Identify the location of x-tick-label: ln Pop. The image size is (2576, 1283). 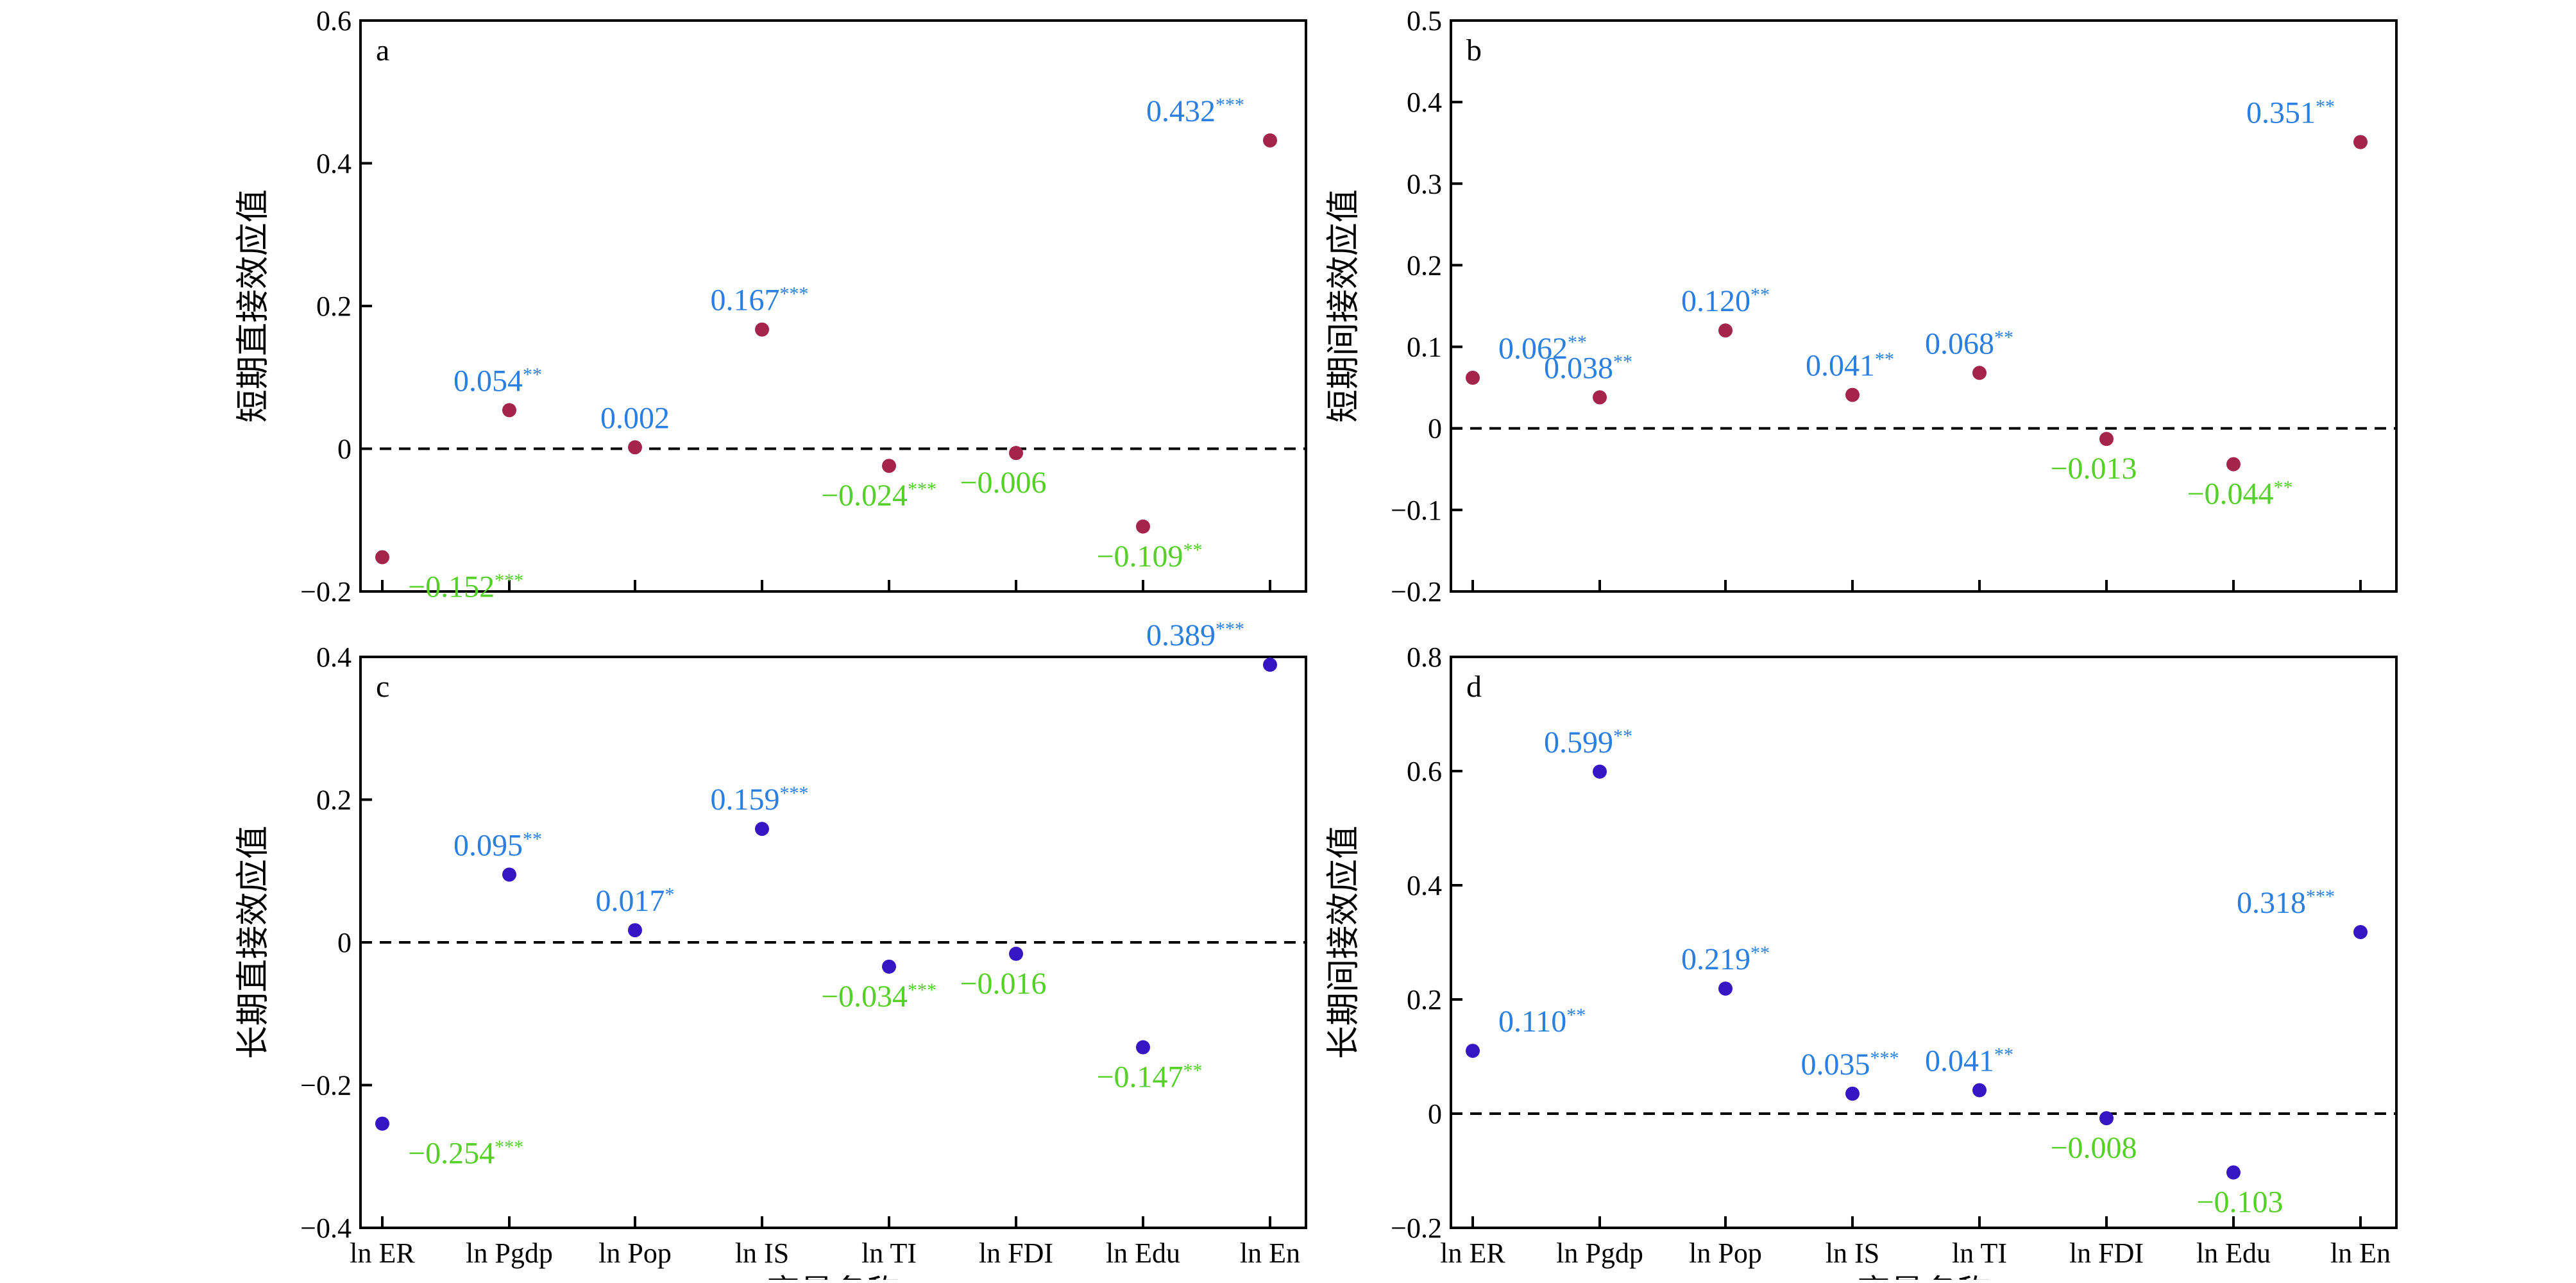
(635, 1253).